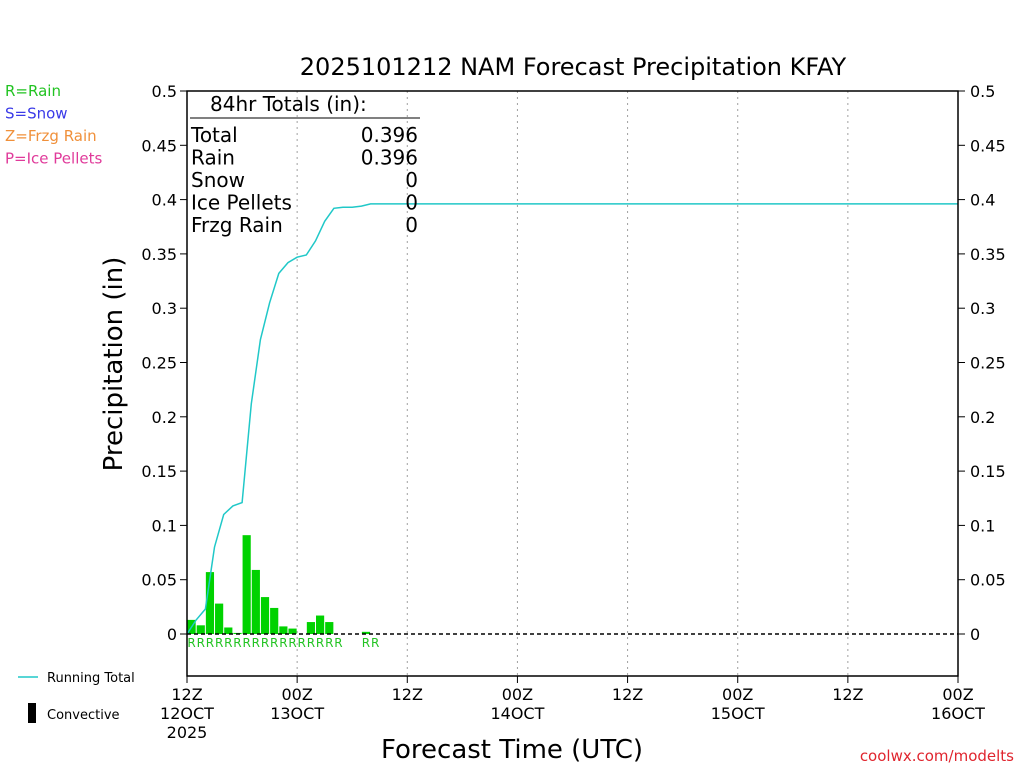 The height and width of the screenshot is (768, 1024). Describe the element at coordinates (159, 471) in the screenshot. I see `y-tick-label-left: 0.15` at that location.